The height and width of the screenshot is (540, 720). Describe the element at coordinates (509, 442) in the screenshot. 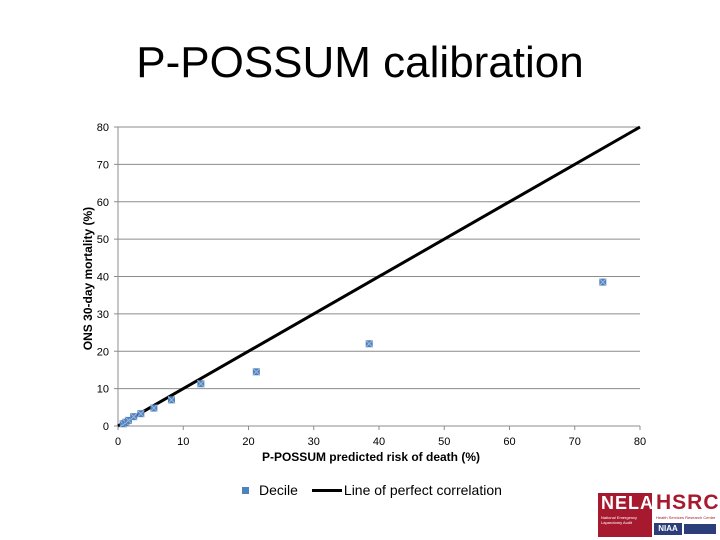

I see `x-tick-label-60: 60` at that location.